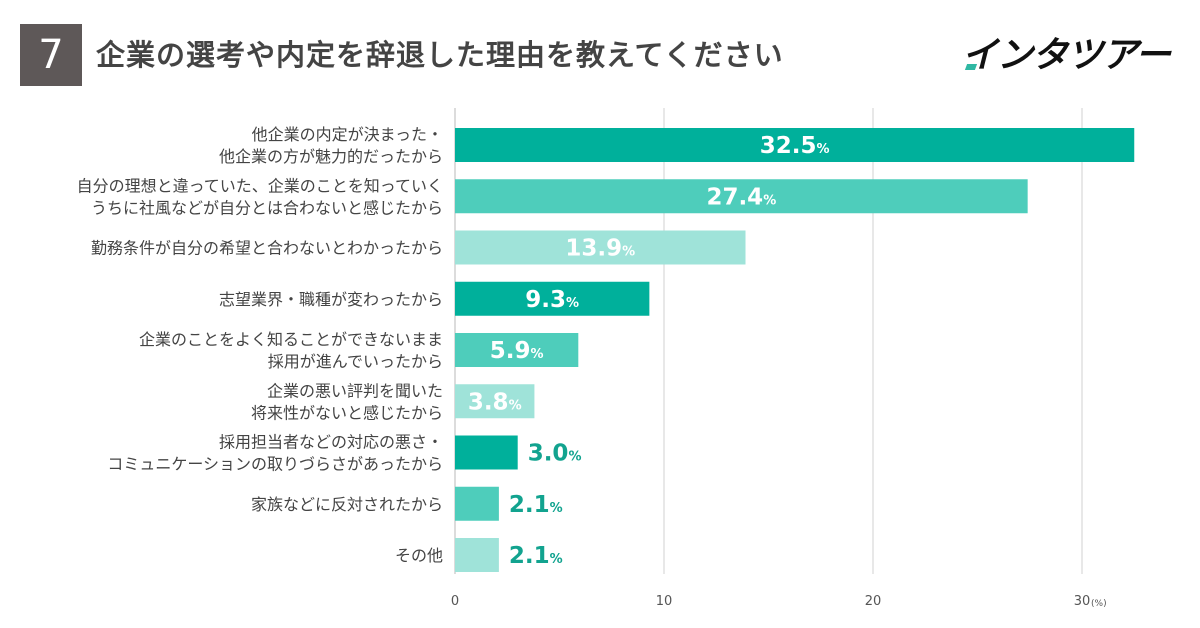  Describe the element at coordinates (291, 339) in the screenshot. I see `category-label: 企業のことをよく知ることができないまま` at that location.